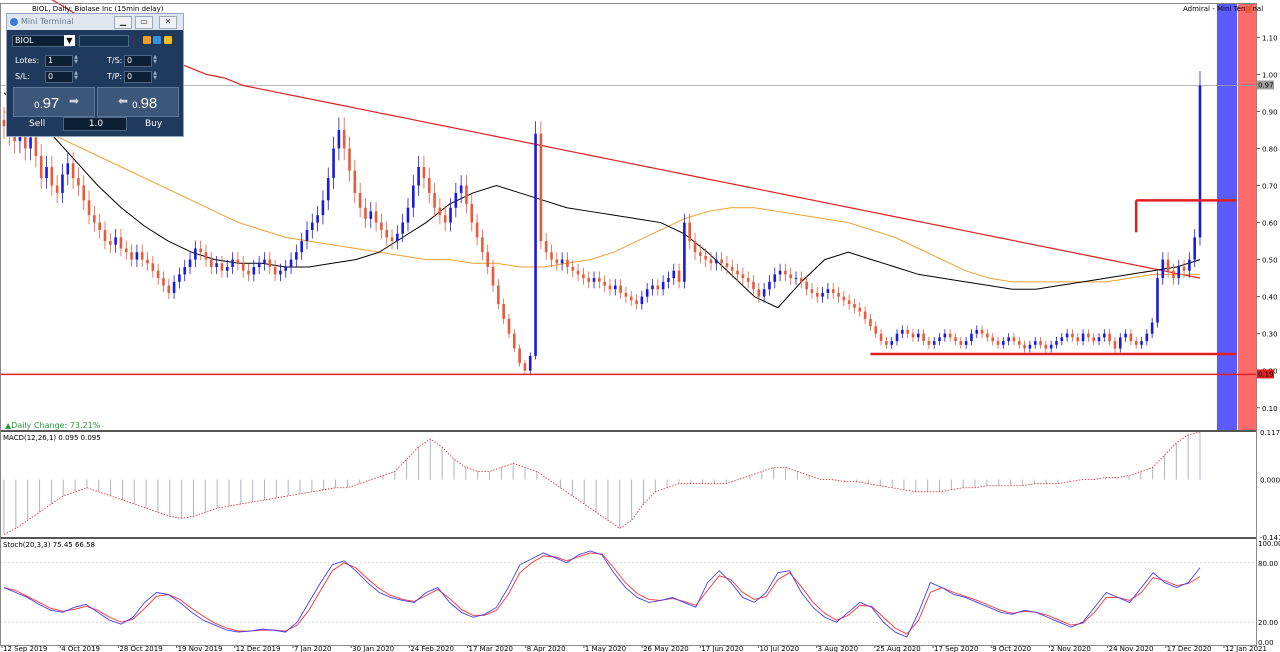 This screenshot has width=1280, height=652. What do you see at coordinates (1011, 648) in the screenshot?
I see `date-tick-label: 9 Oct 2020` at bounding box center [1011, 648].